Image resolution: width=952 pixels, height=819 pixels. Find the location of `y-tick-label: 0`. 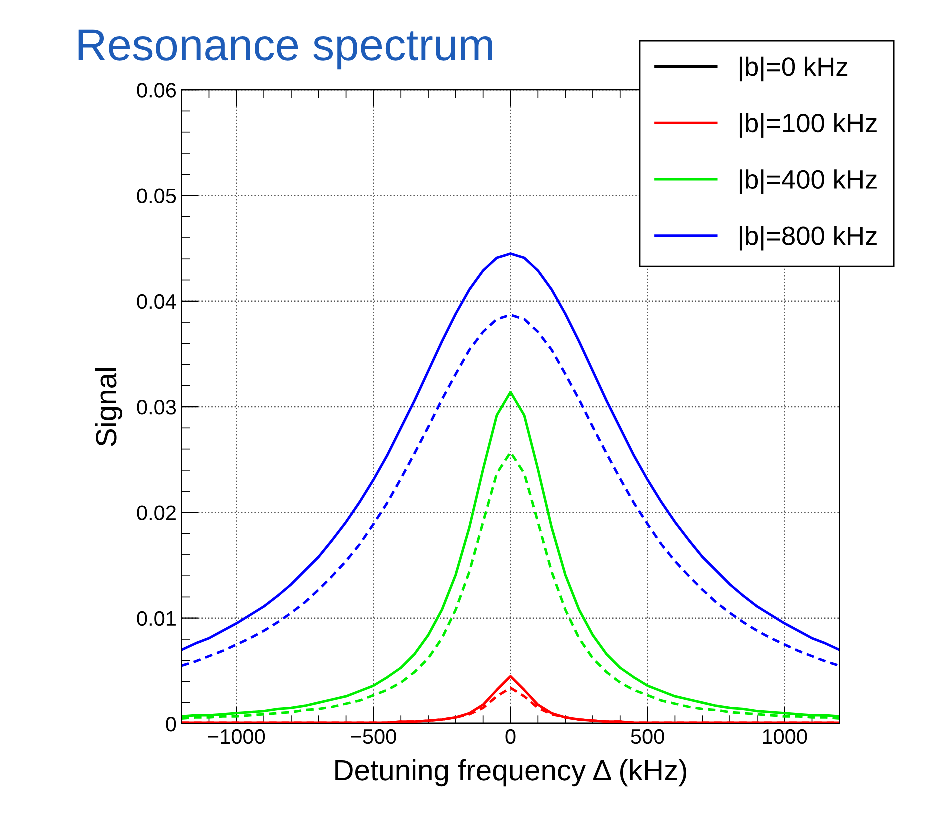

y-tick-label: 0 is located at coordinates (171, 724).